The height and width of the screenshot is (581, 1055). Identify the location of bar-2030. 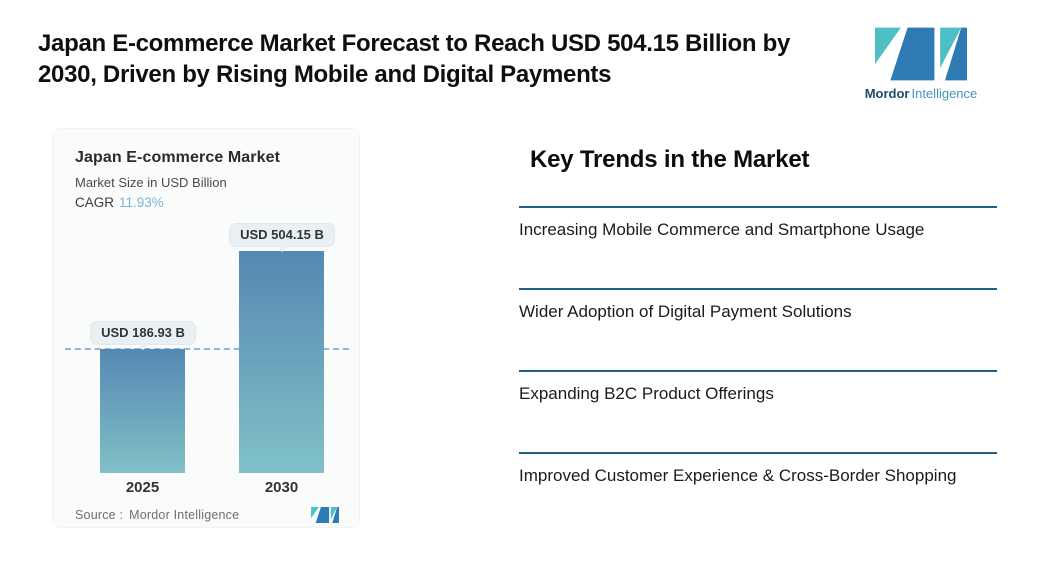
(281, 362).